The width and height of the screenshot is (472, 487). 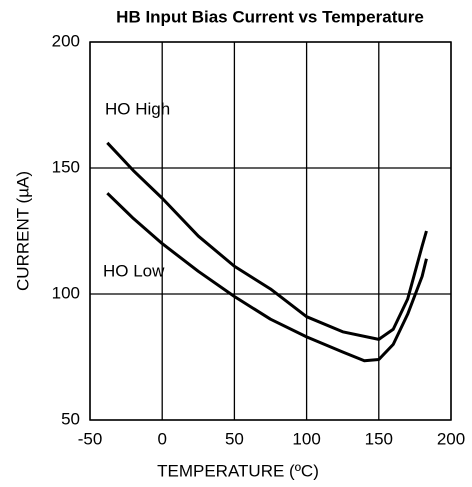 What do you see at coordinates (379, 438) in the screenshot?
I see `x-tick-label: 150` at bounding box center [379, 438].